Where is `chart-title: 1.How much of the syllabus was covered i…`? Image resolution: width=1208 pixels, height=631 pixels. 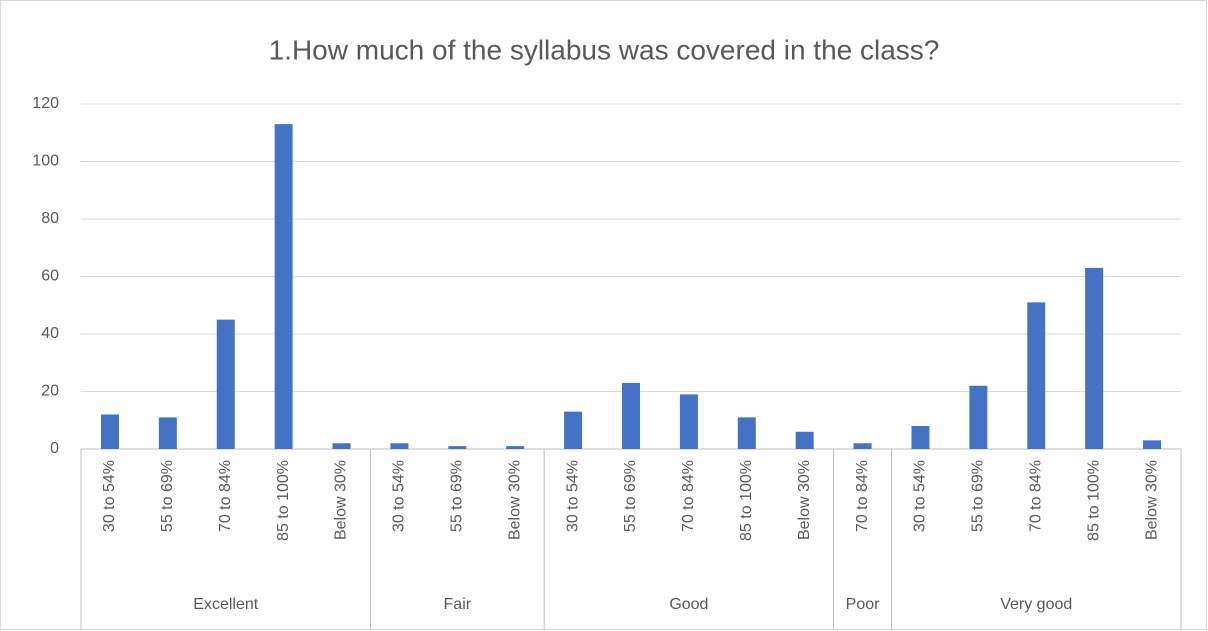 chart-title: 1.How much of the syllabus was covered i… is located at coordinates (604, 49).